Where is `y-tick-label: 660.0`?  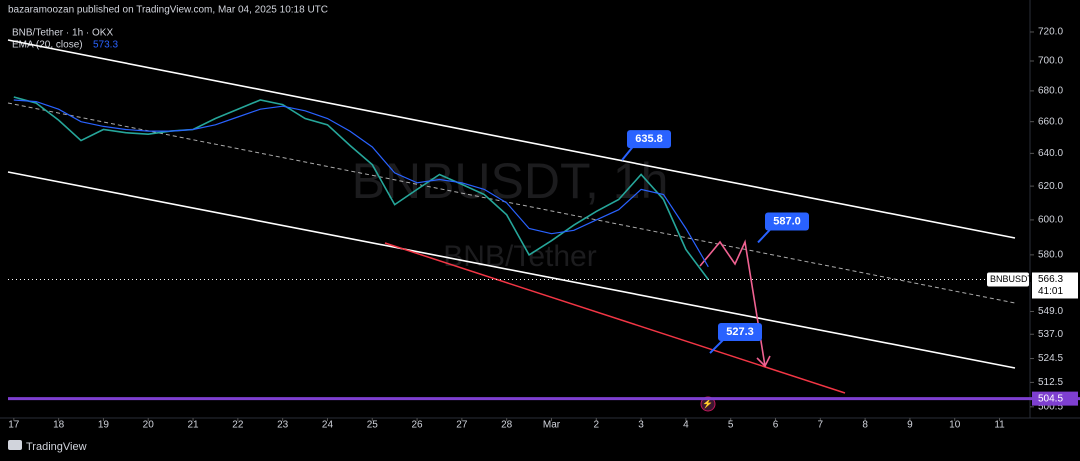 y-tick-label: 660.0 is located at coordinates (1050, 121).